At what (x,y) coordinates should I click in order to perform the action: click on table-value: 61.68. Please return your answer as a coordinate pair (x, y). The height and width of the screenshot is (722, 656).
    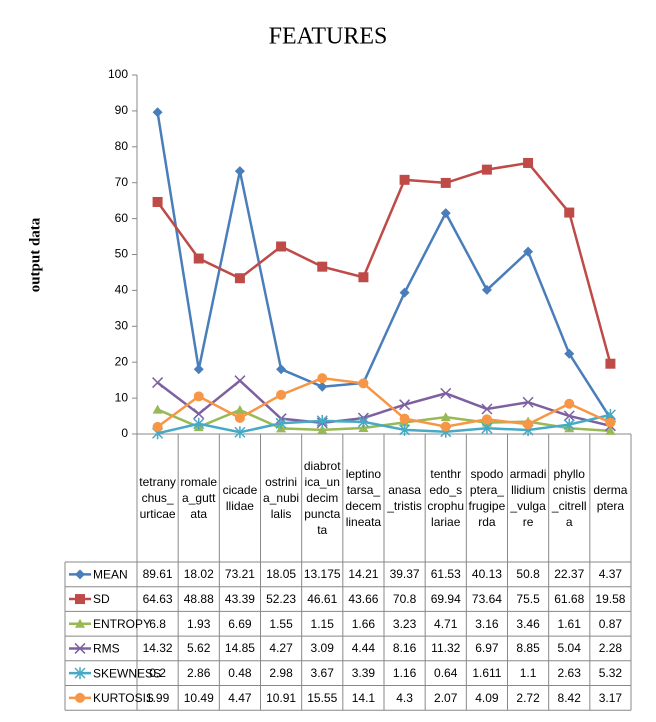
    Looking at the image, I should click on (569, 599).